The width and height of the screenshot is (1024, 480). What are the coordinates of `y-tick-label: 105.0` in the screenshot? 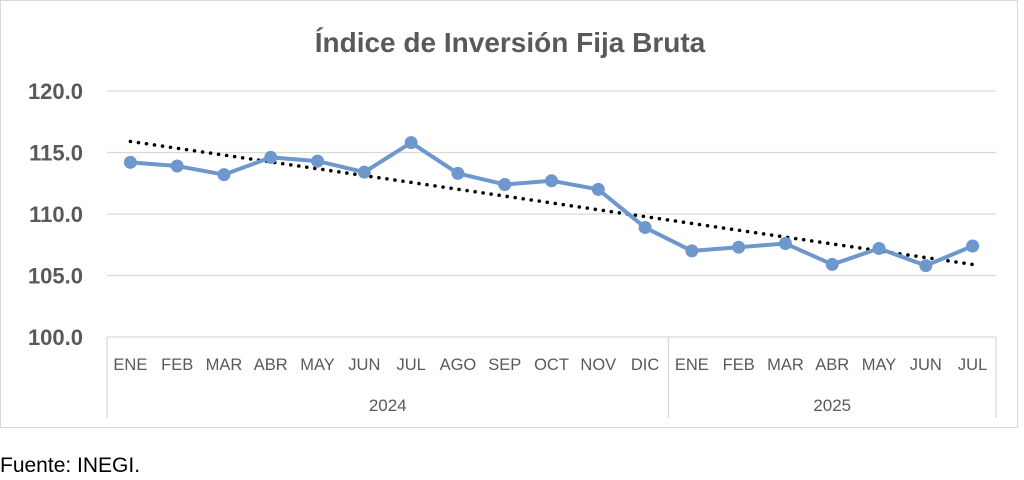 It's located at (55, 276).